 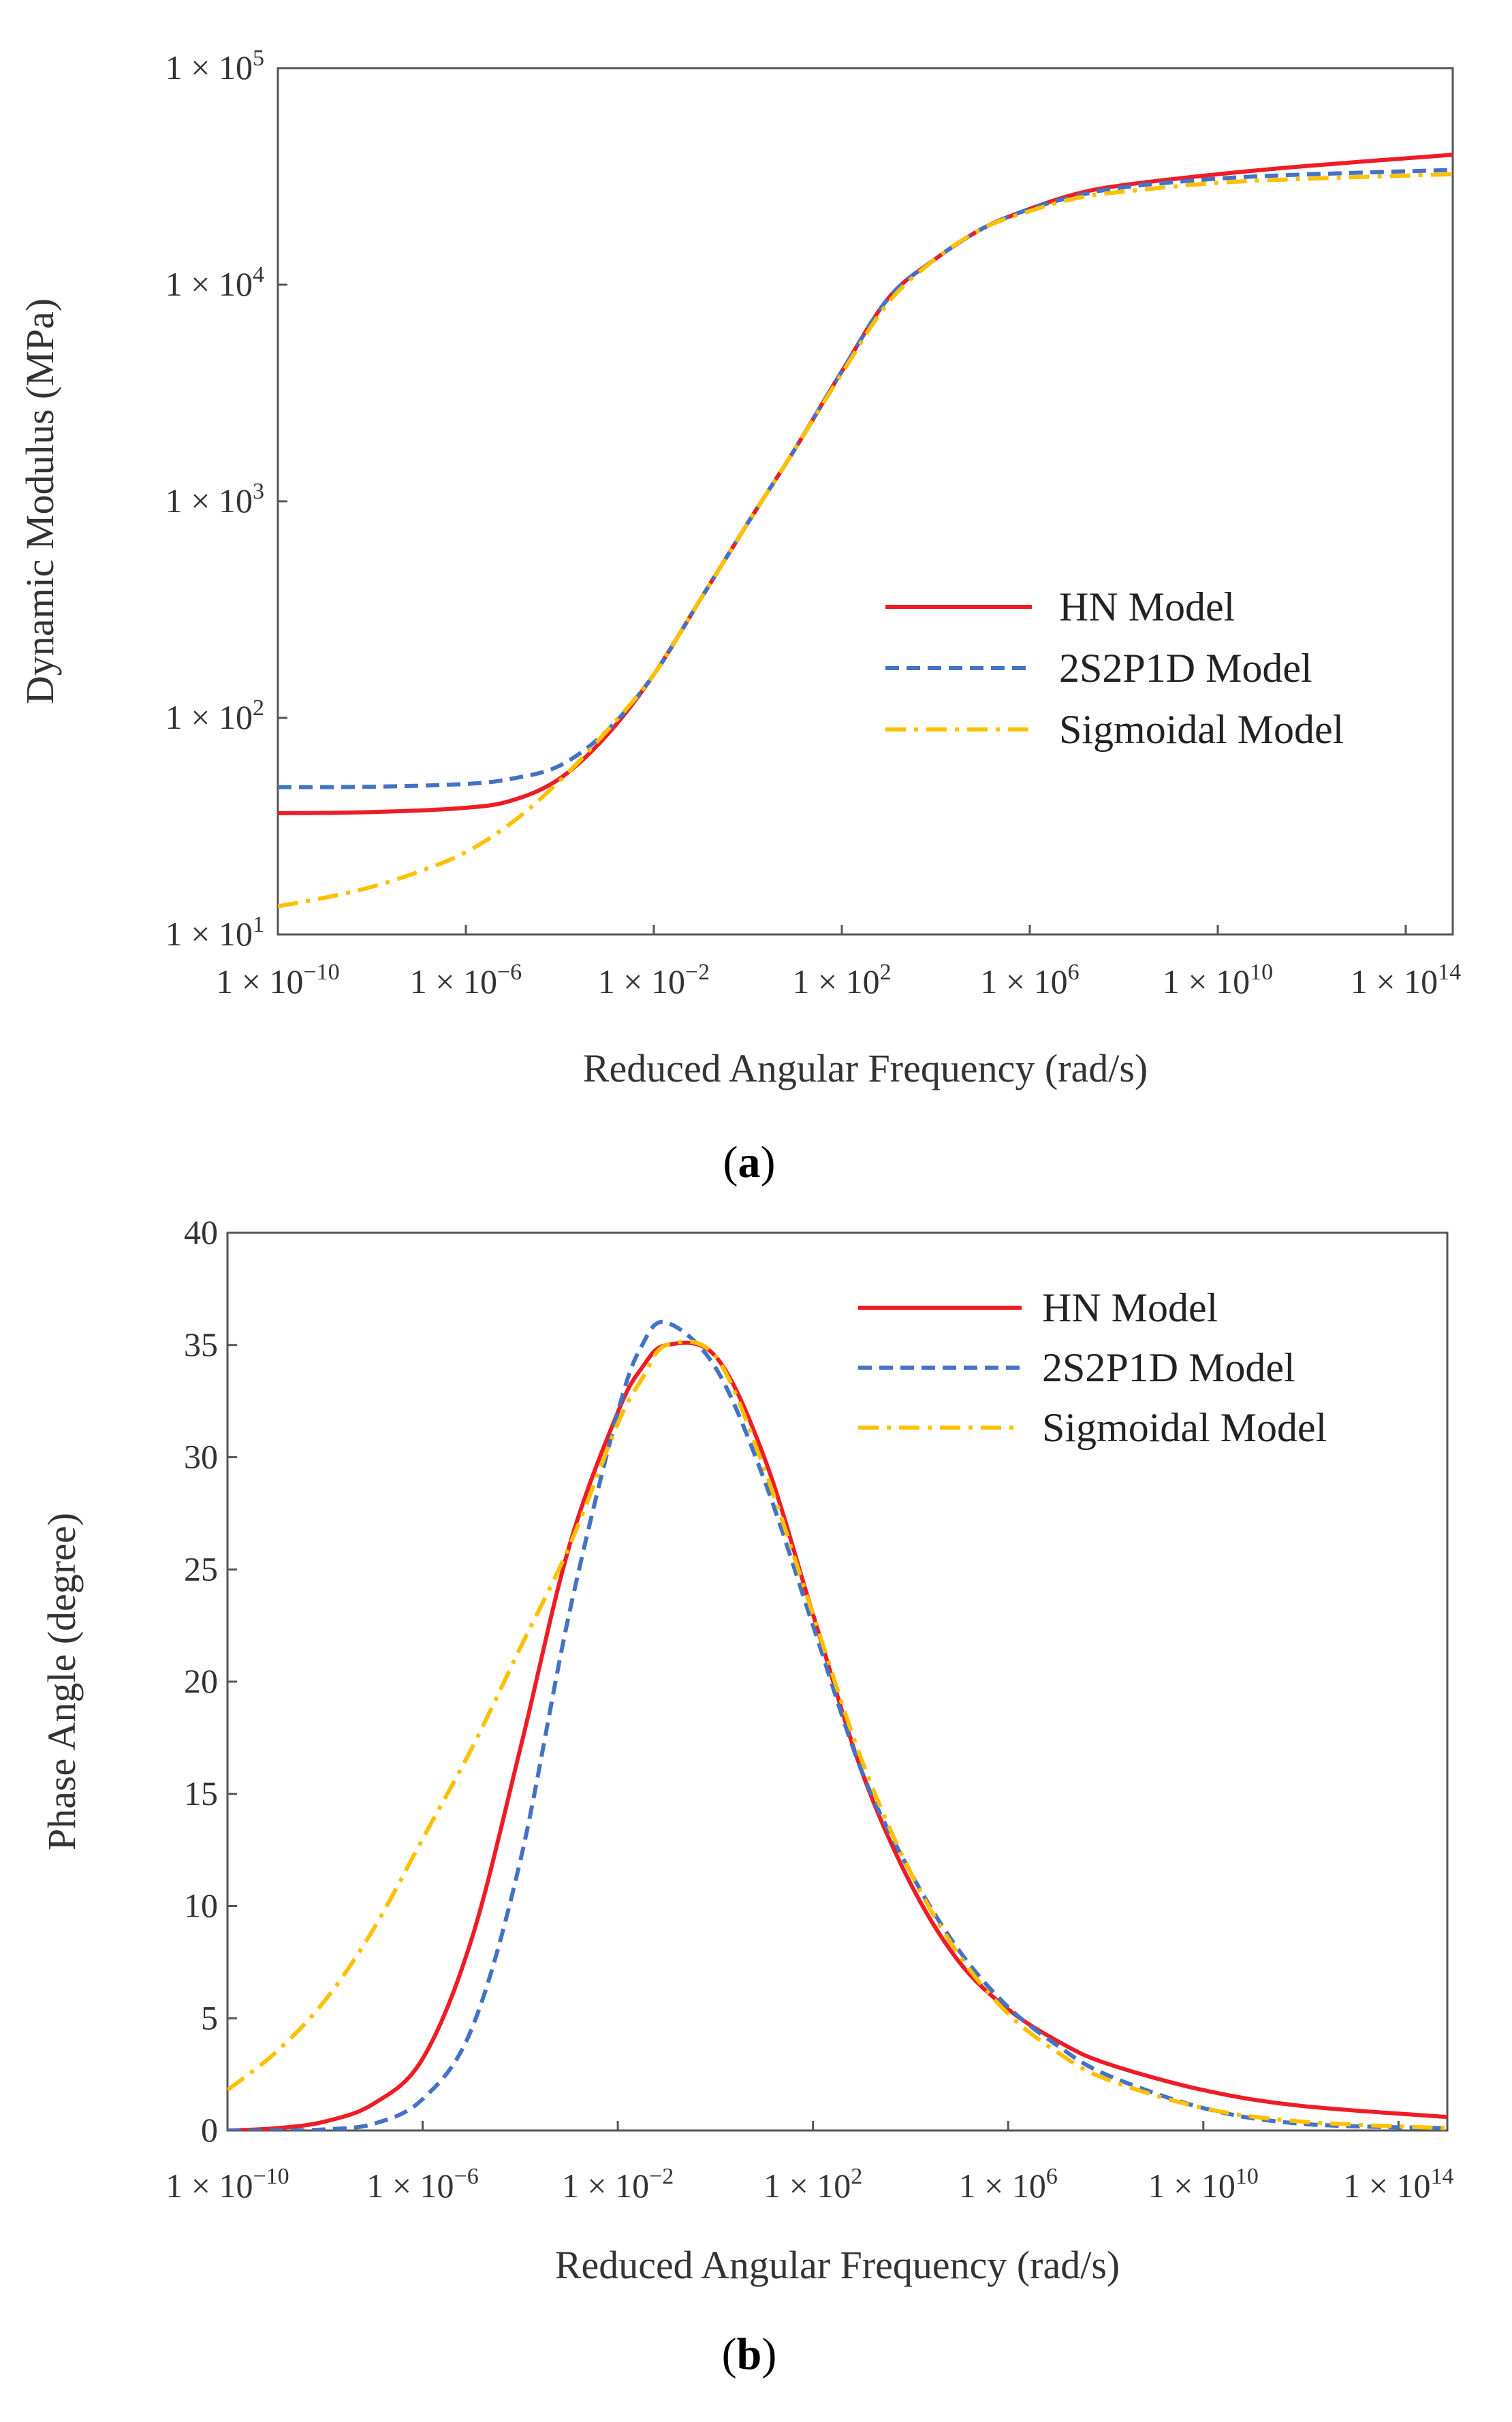 What do you see at coordinates (749, 2354) in the screenshot?
I see `panel-label-b: (b)` at bounding box center [749, 2354].